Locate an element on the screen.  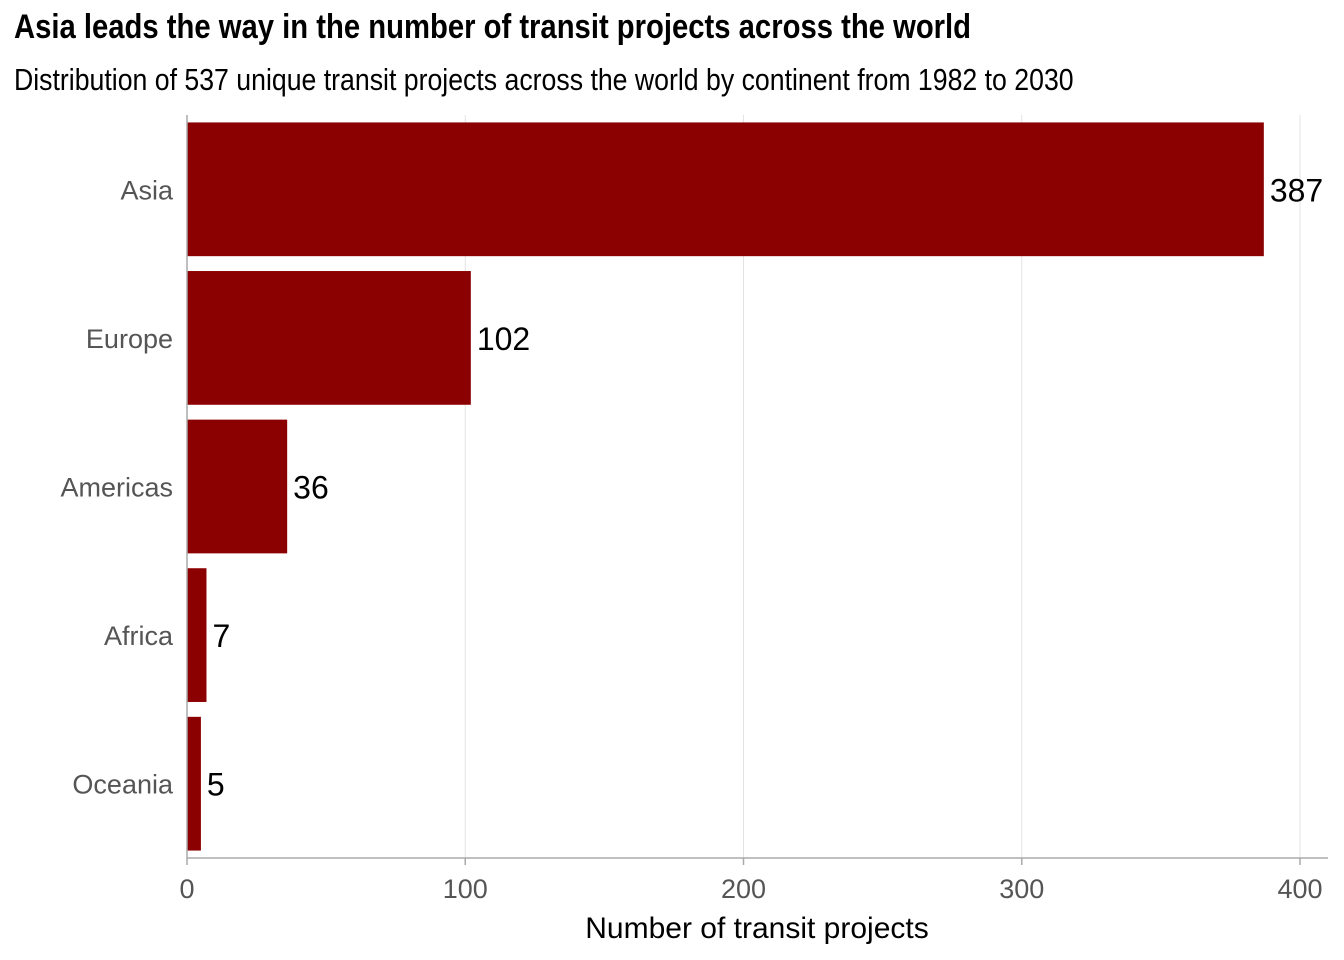
value-label-asia: 387 is located at coordinates (1296, 190).